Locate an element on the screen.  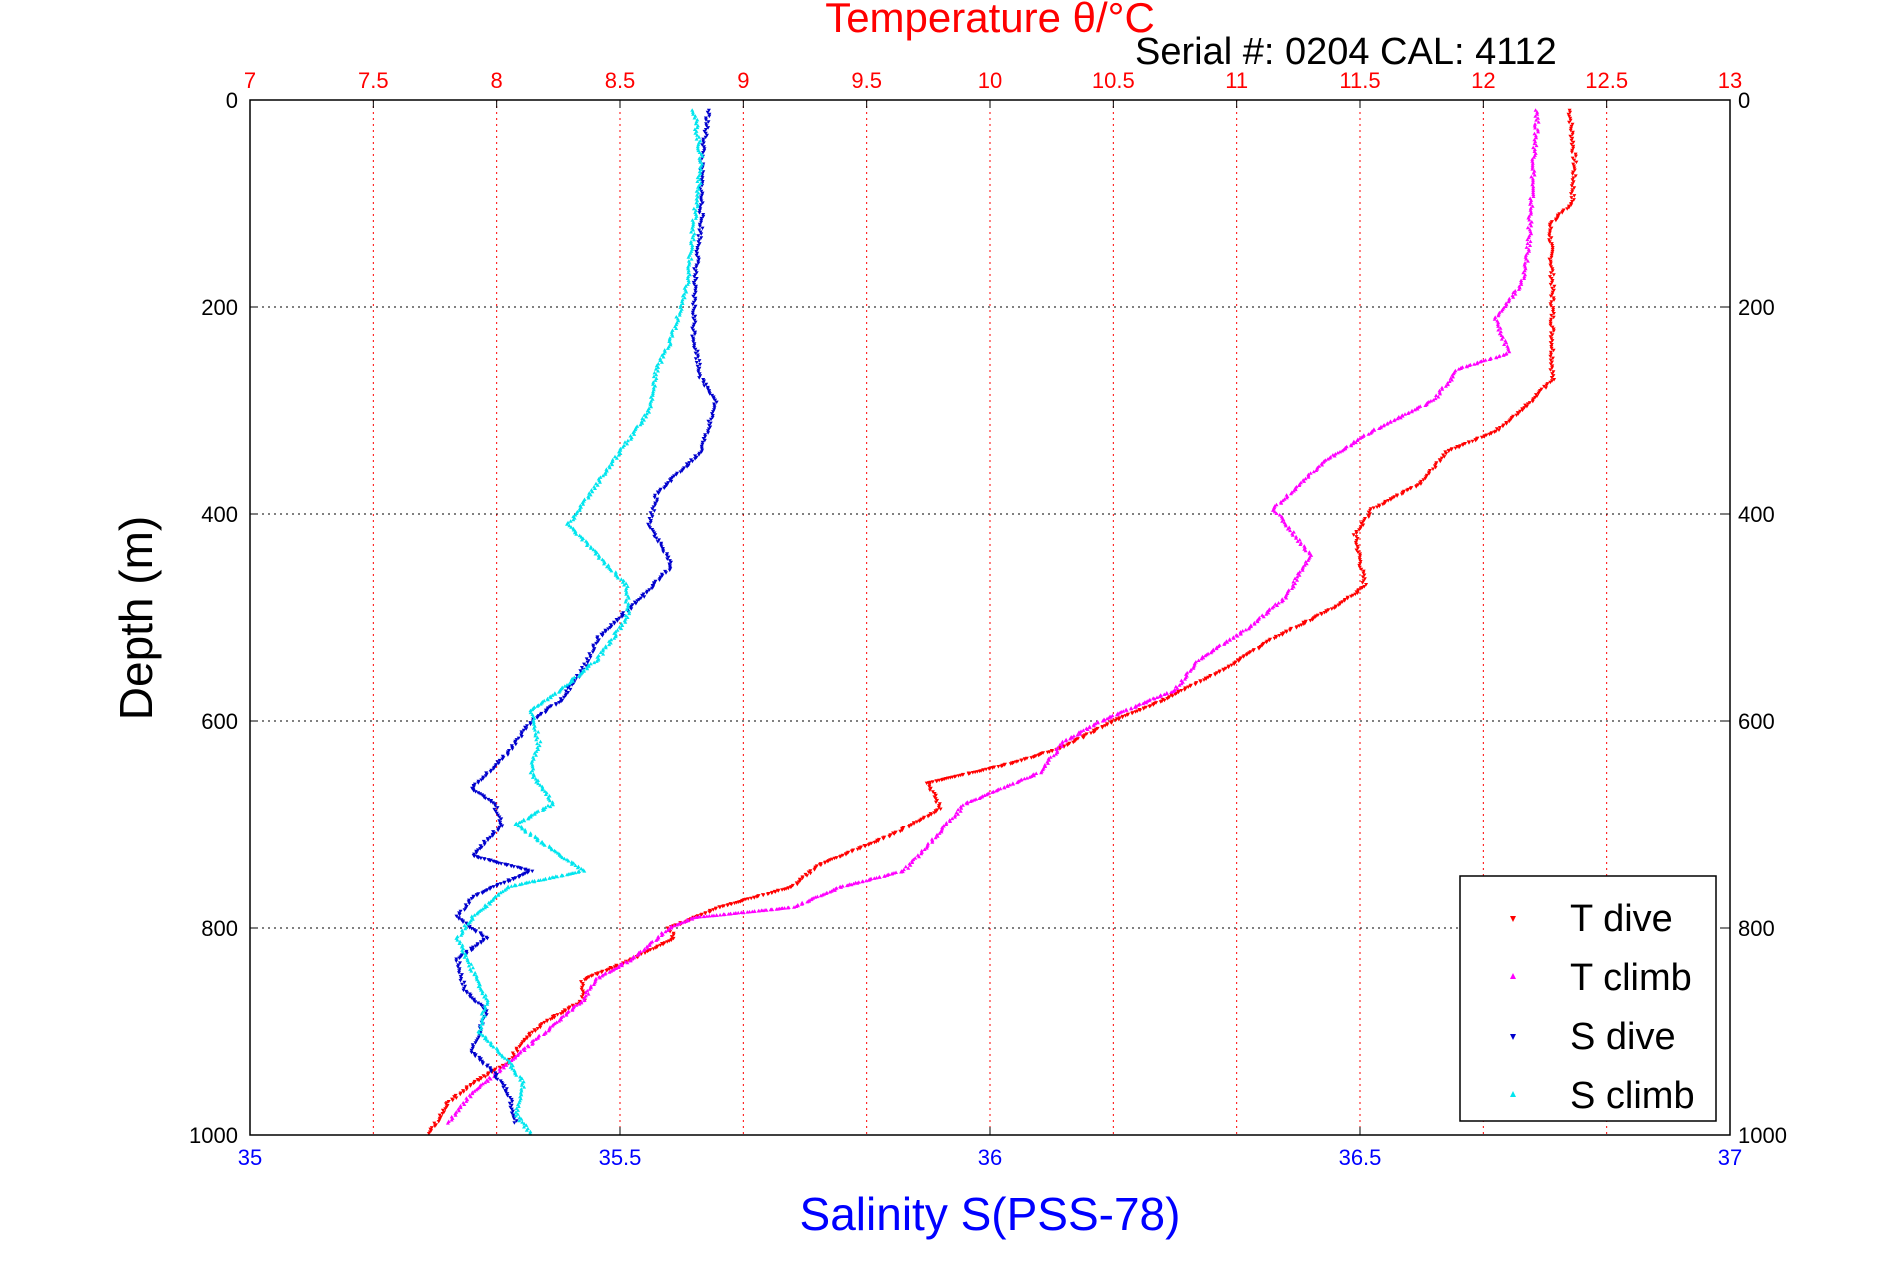
temperature-tick-label: 9 is located at coordinates (743, 80).